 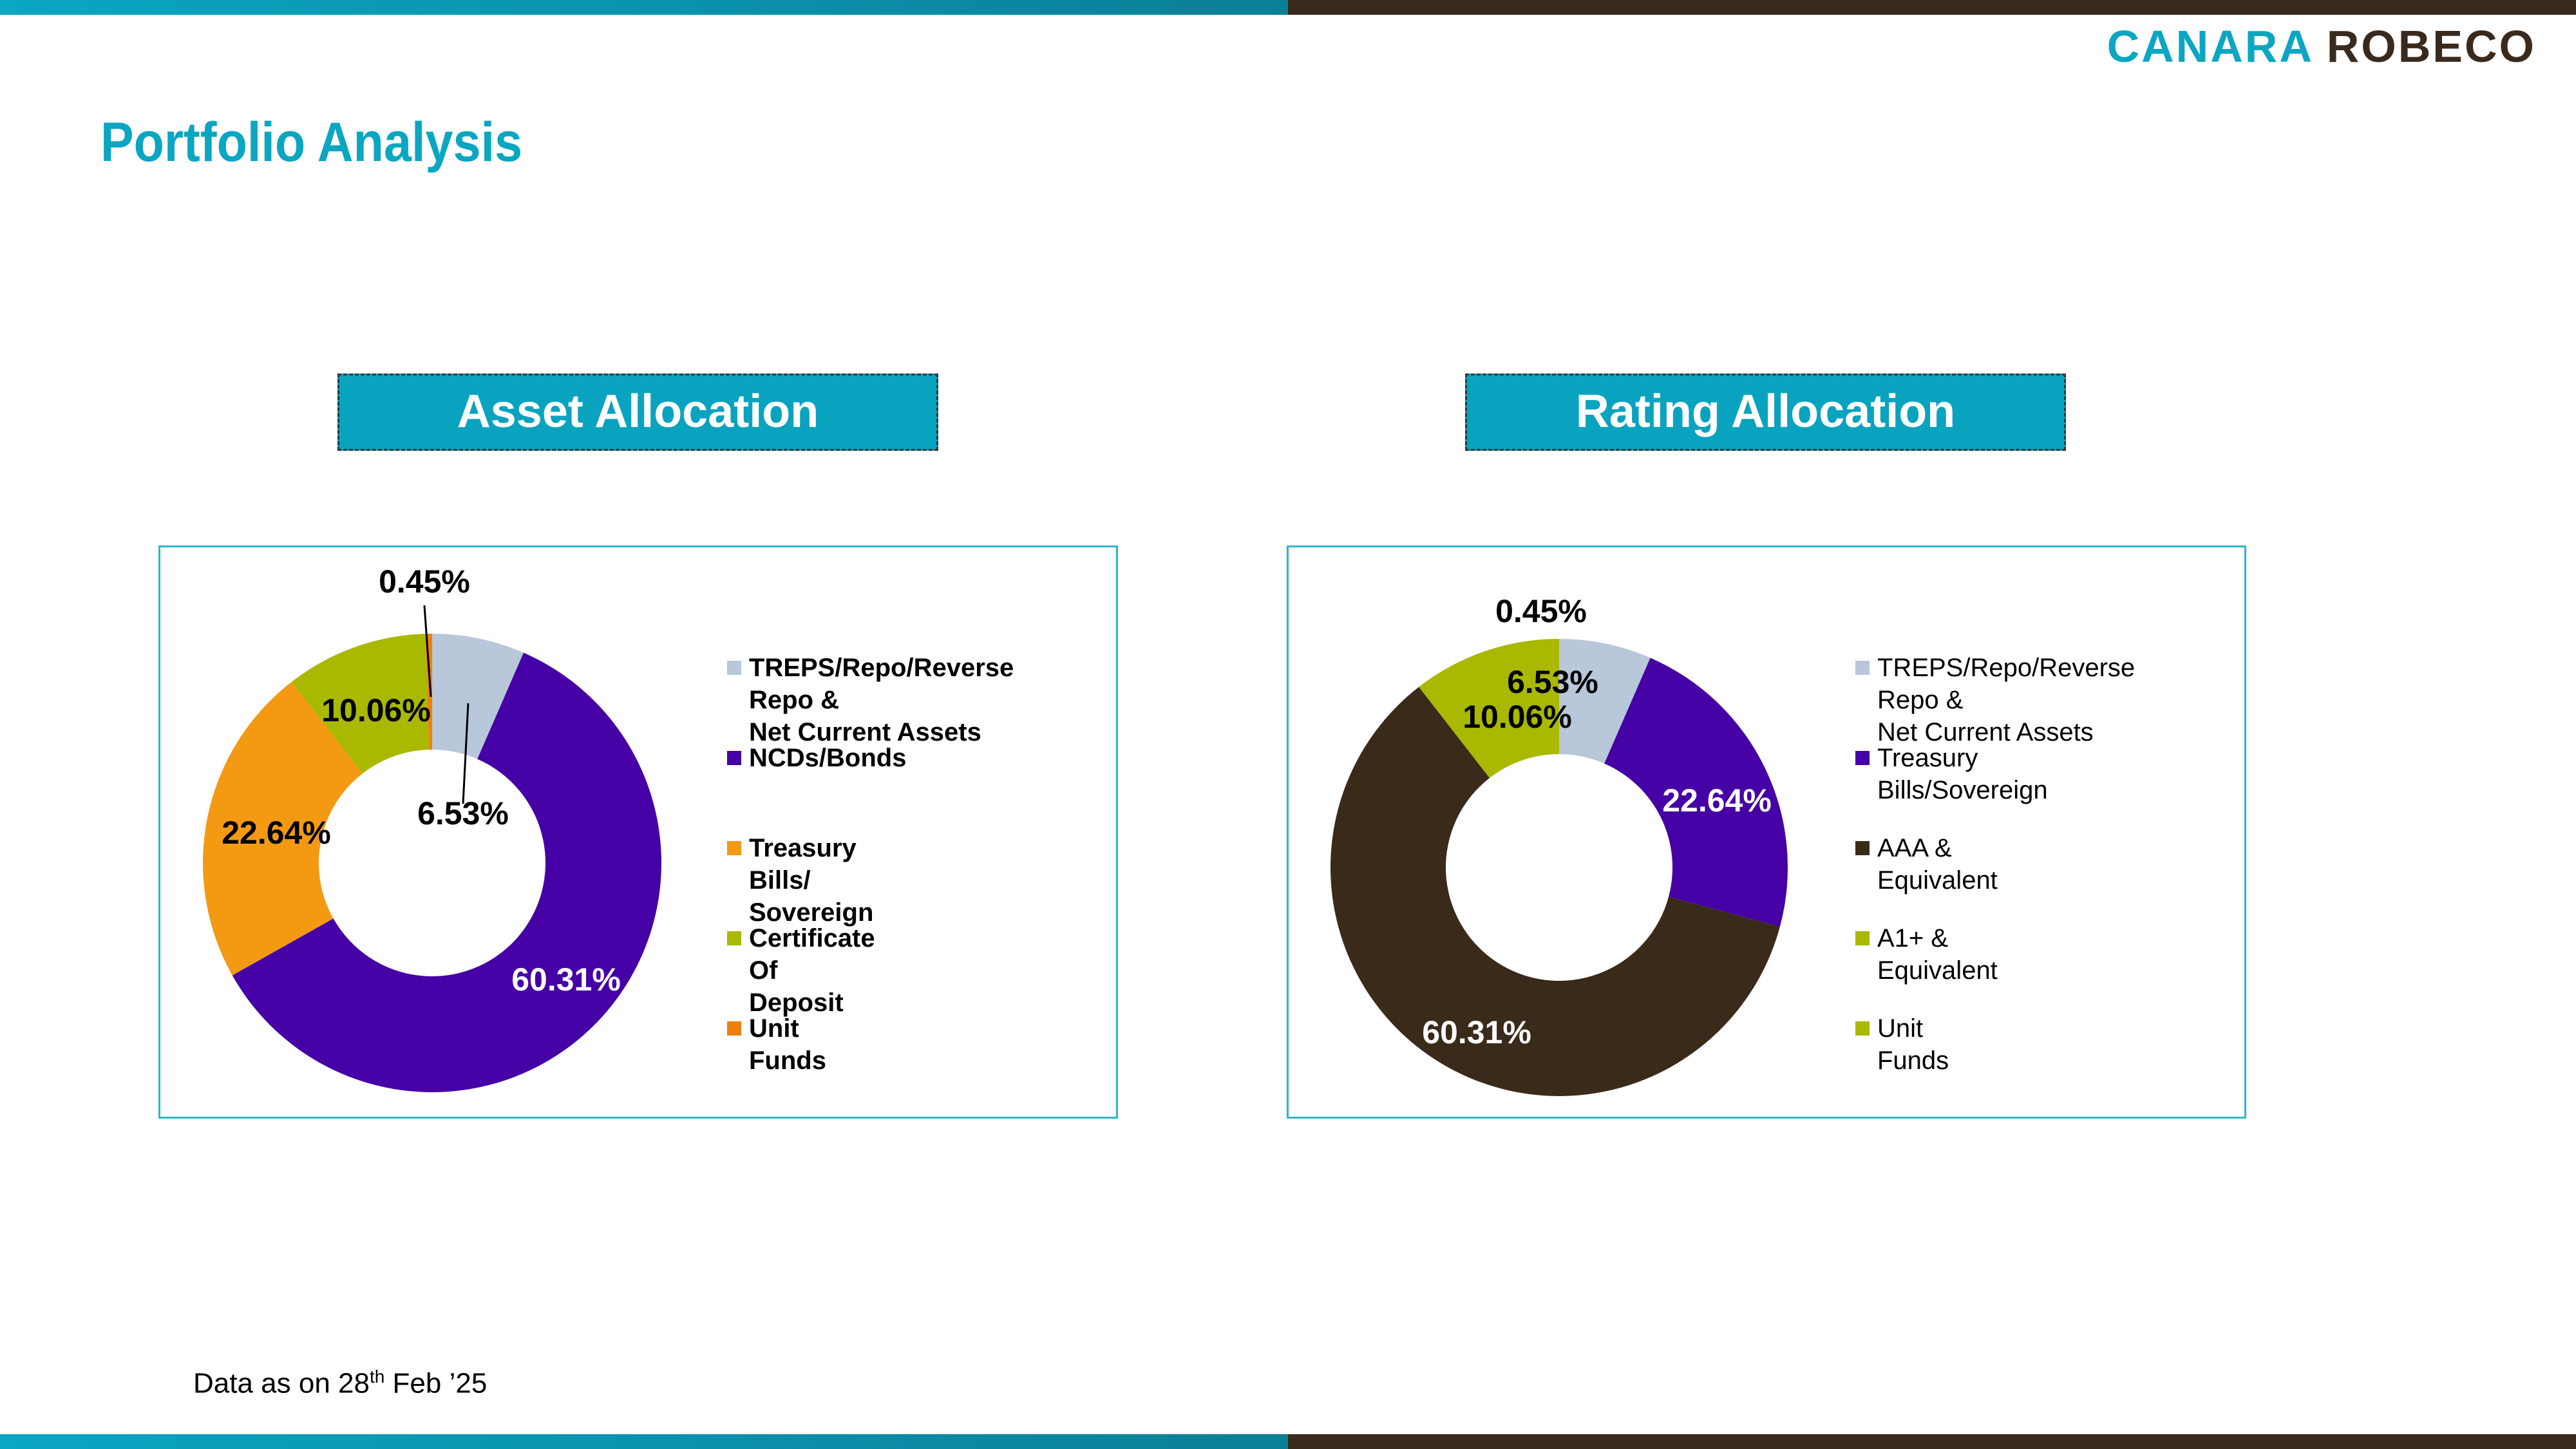 I want to click on asset-allocation-donut: 6.53% 60.31% 22.64% 10.06% 0.45%, so click(x=432, y=828).